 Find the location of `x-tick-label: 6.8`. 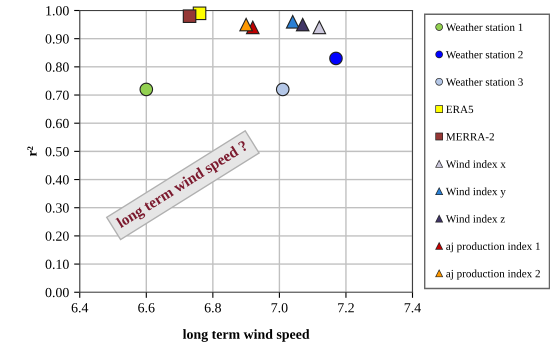

x-tick-label: 6.8 is located at coordinates (212, 307).